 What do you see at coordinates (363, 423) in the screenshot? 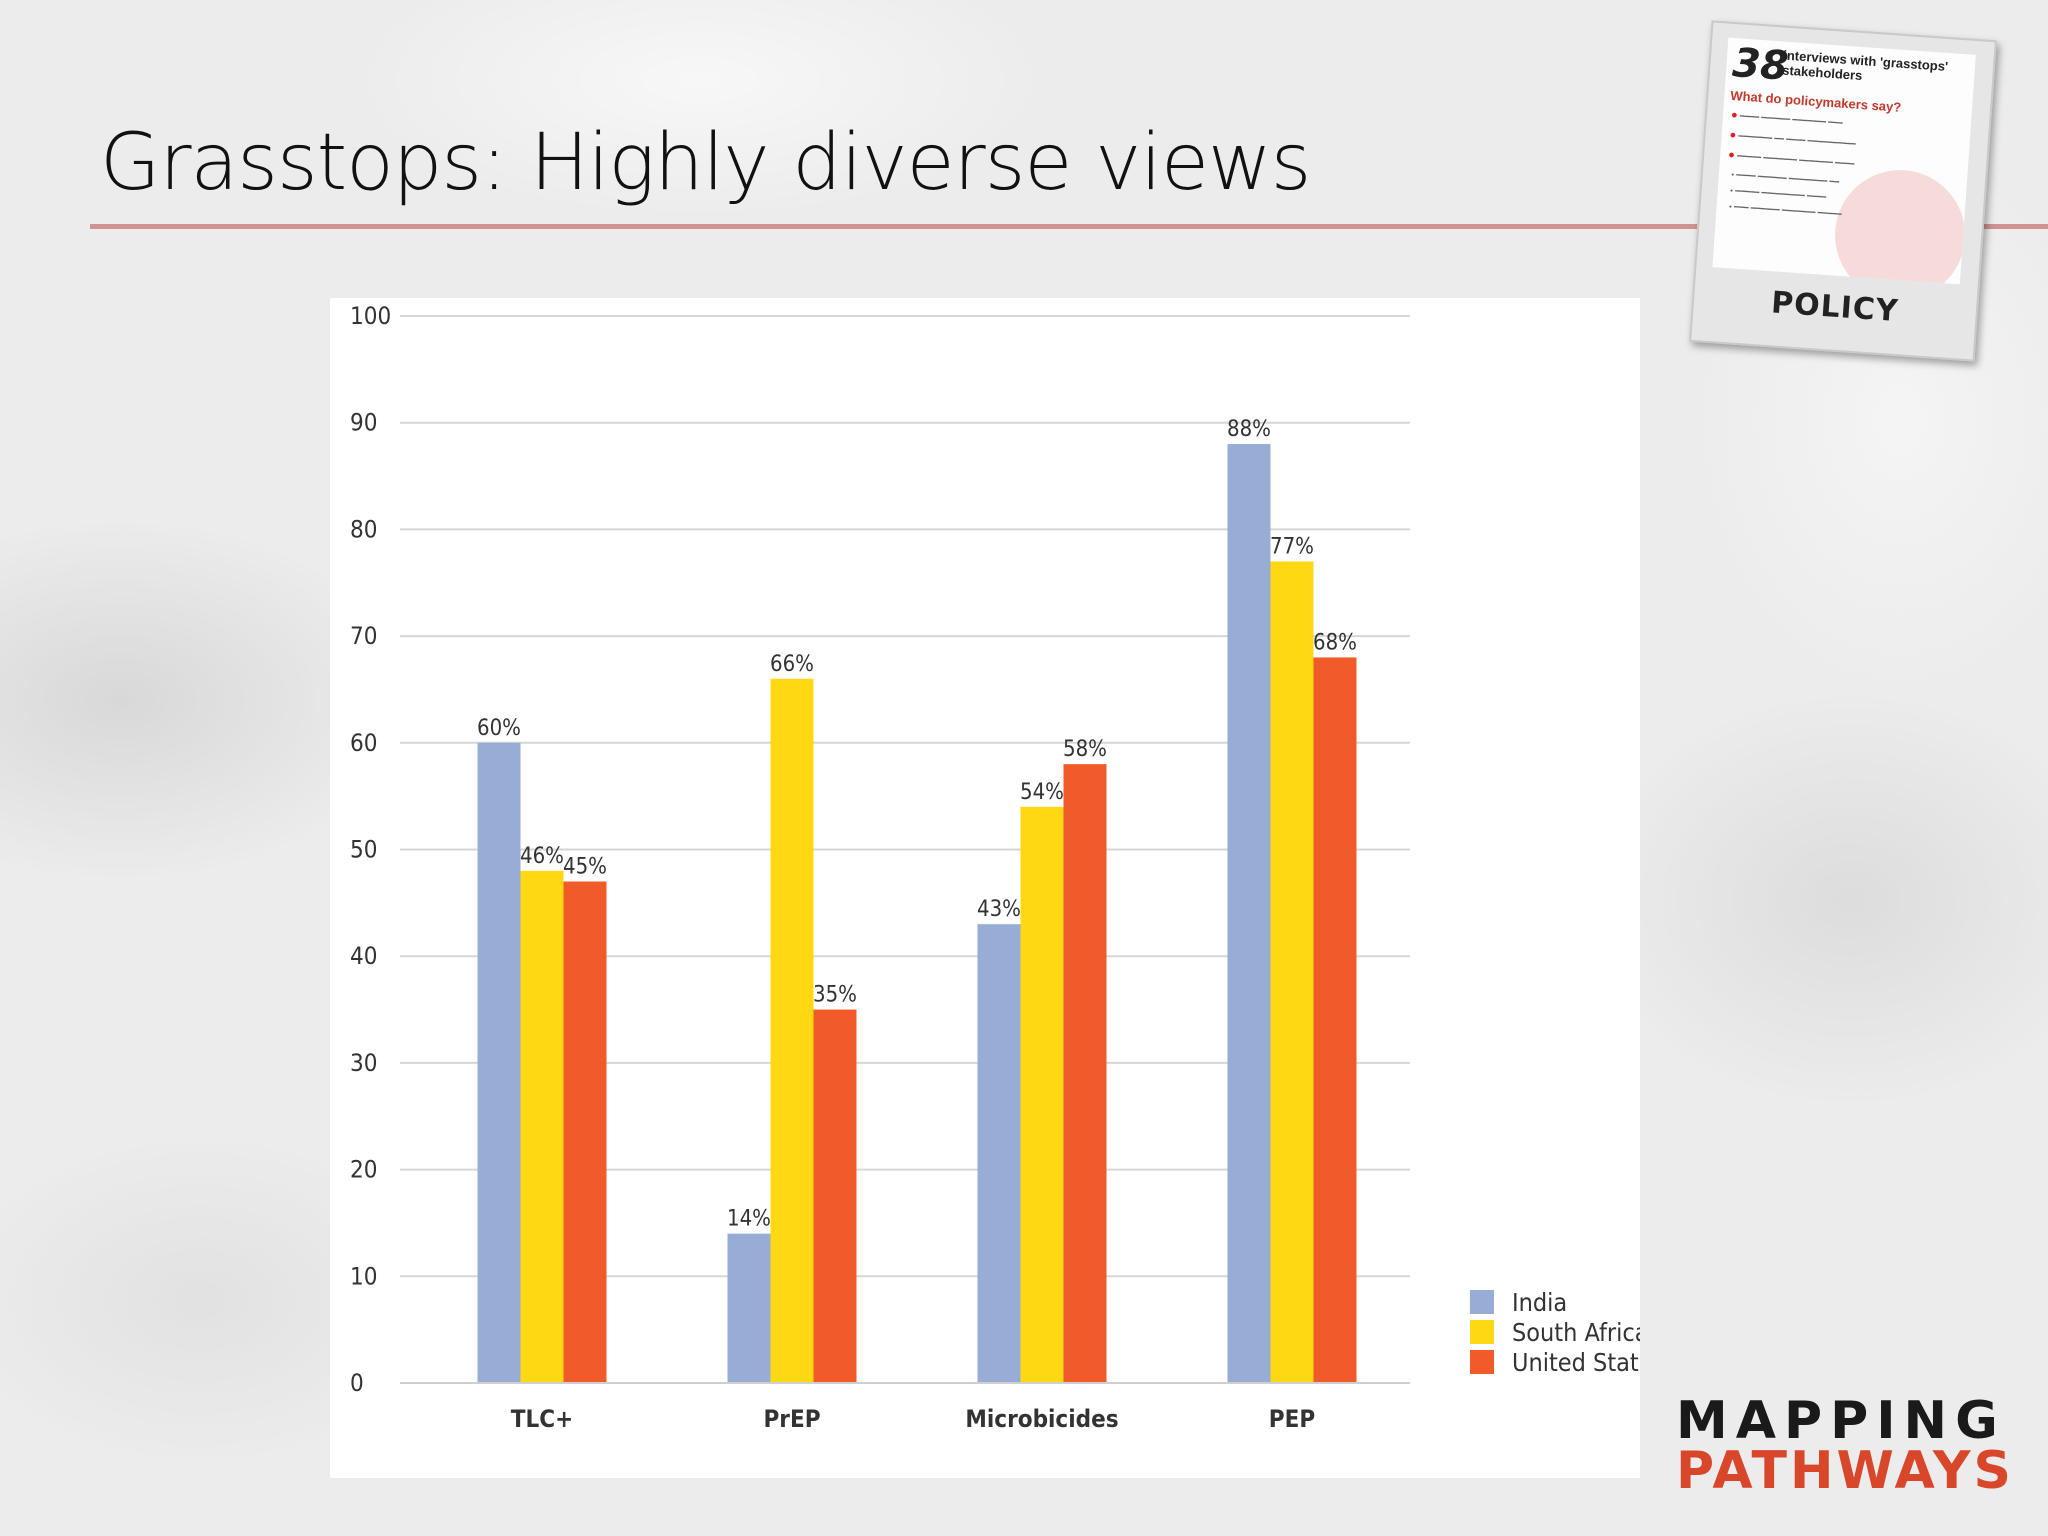
I see `y-tick-label: 90` at bounding box center [363, 423].